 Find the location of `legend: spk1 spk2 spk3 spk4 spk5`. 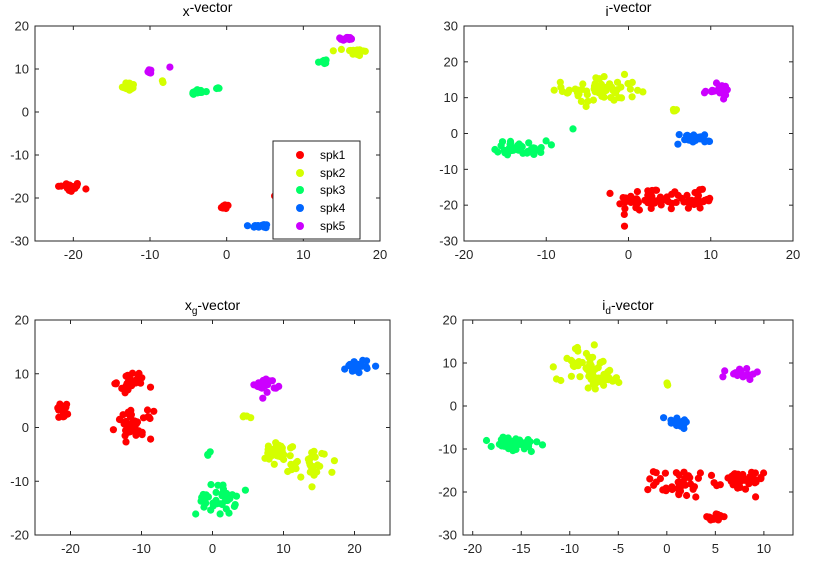

legend: spk1 spk2 spk3 spk4 spk5 is located at coordinates (316, 190).